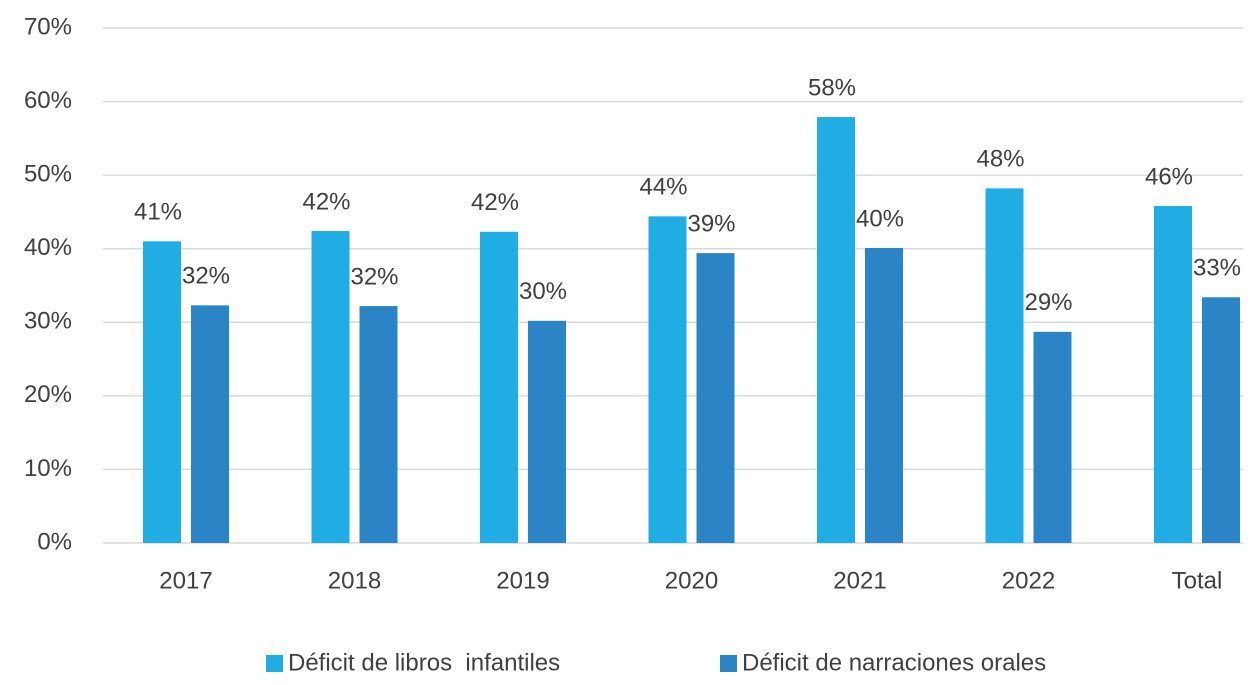  I want to click on x-tick-label: 2022, so click(1028, 580).